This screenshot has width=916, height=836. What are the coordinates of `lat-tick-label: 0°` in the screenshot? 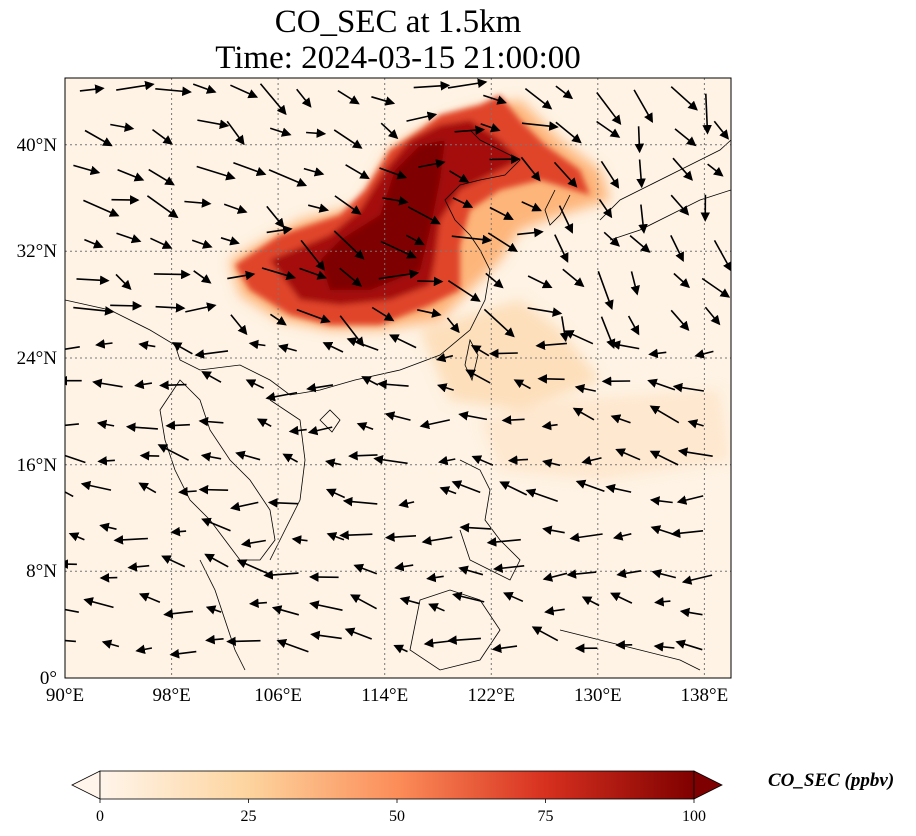 It's located at (48, 678).